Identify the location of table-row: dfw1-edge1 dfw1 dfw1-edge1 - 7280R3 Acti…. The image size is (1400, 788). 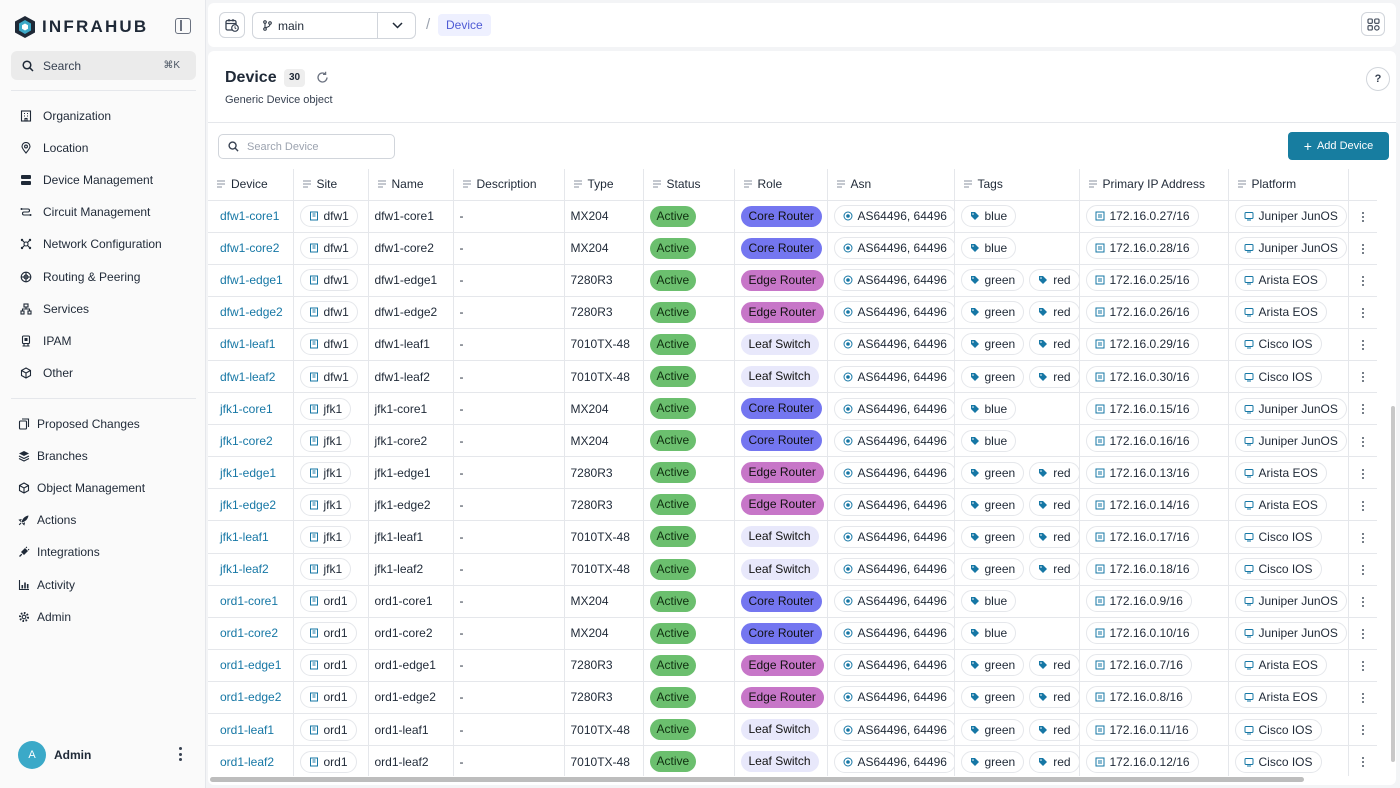
(792, 280).